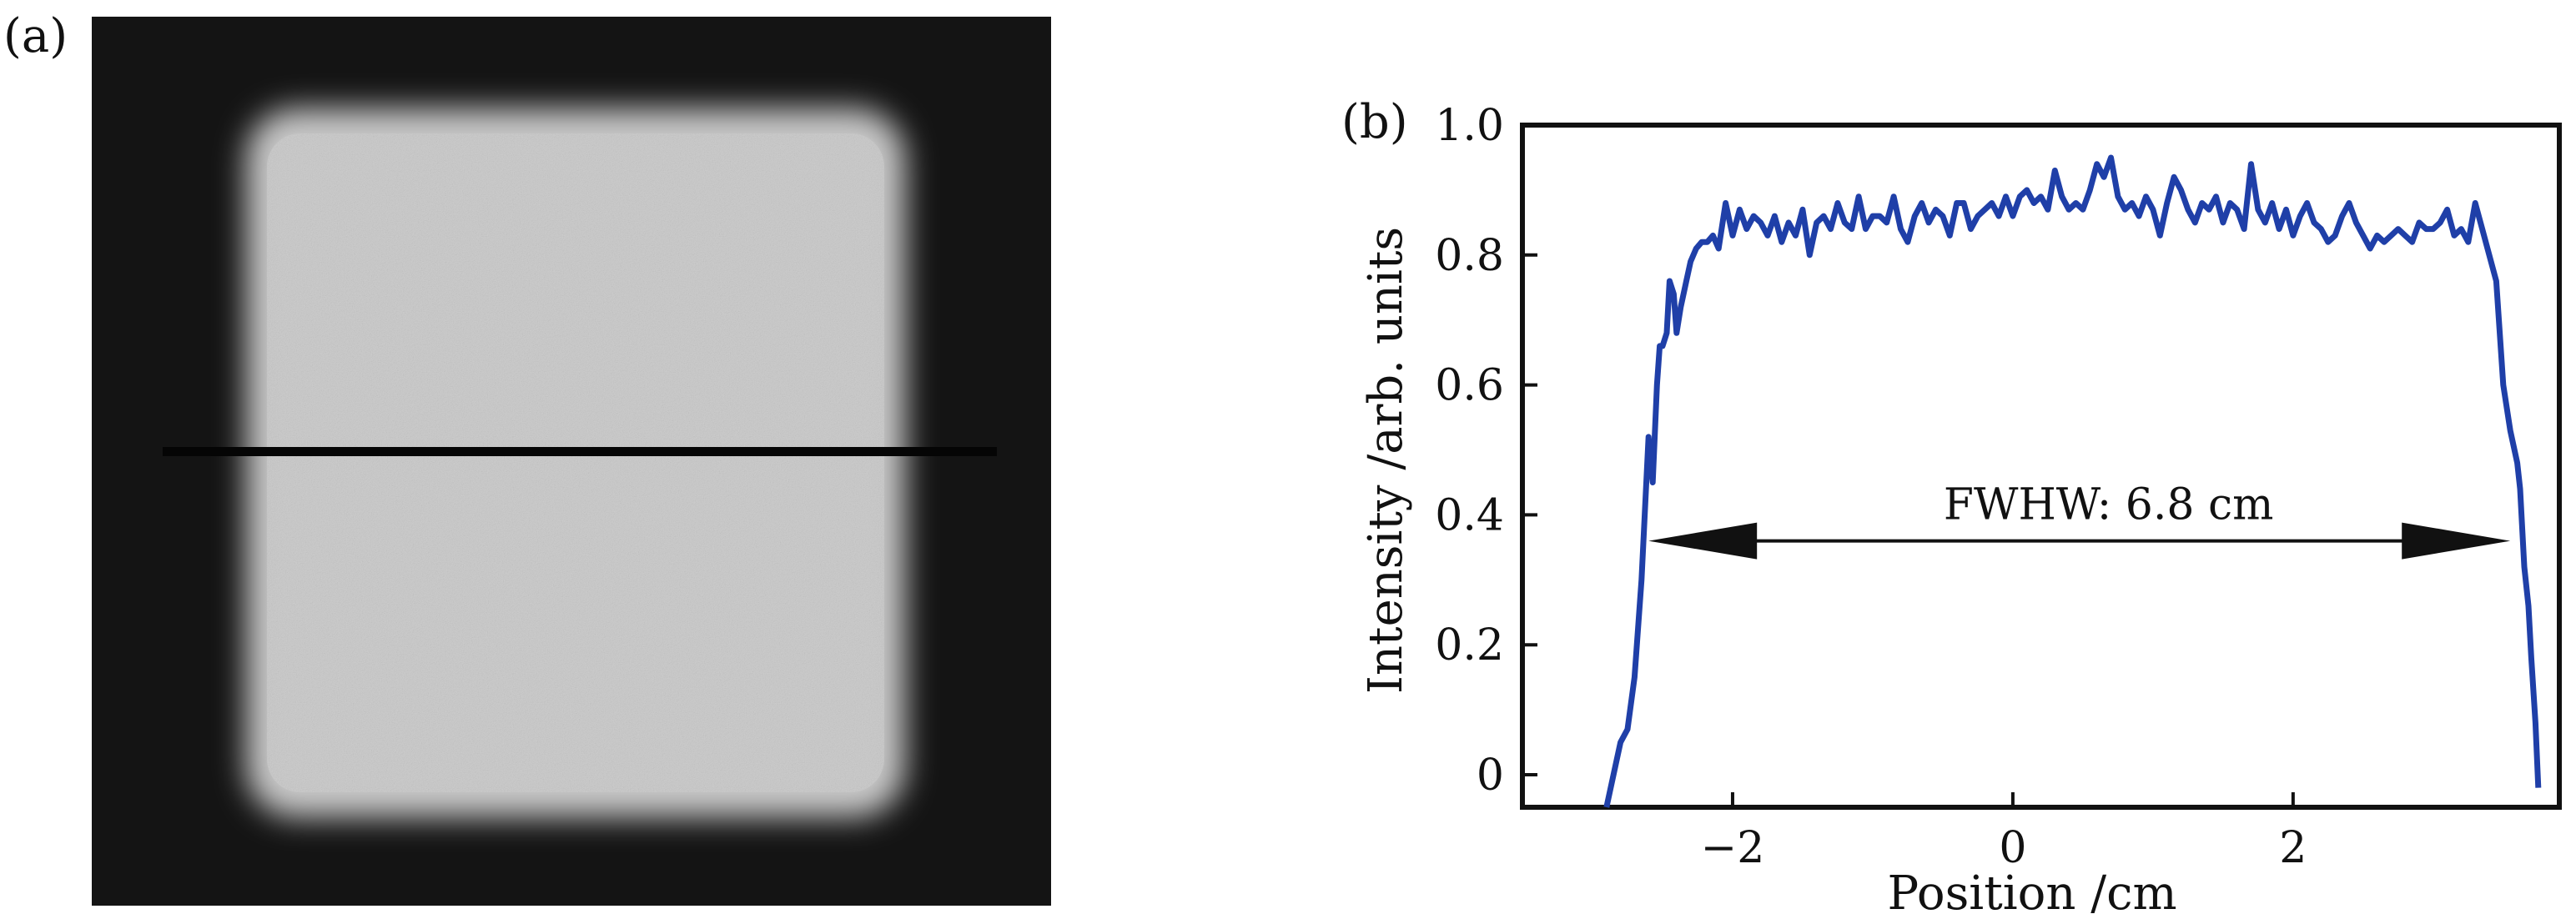 The image size is (2576, 914). Describe the element at coordinates (1469, 386) in the screenshot. I see `y-tick-label: 0.6` at that location.